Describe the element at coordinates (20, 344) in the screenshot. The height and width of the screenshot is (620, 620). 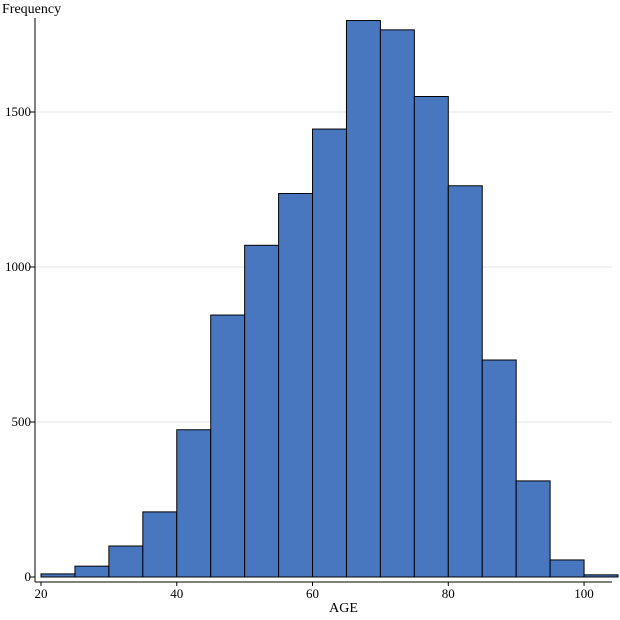
I see `y-axis-ticks: 0 500 1000 1500` at that location.